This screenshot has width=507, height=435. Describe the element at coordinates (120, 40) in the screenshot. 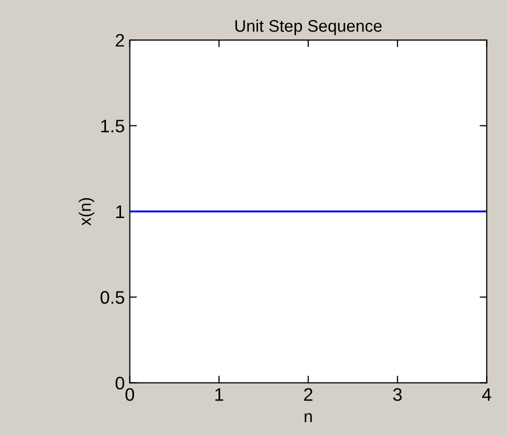

I see `y-tick-label: 2` at that location.